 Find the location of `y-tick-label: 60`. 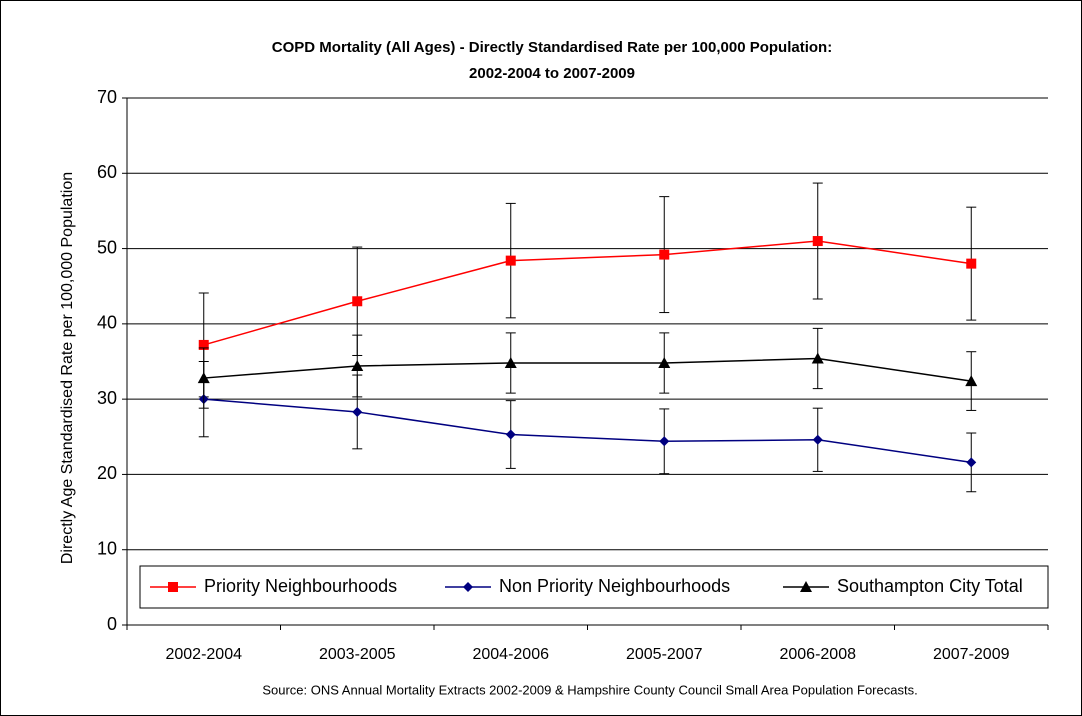

y-tick-label: 60 is located at coordinates (107, 172).